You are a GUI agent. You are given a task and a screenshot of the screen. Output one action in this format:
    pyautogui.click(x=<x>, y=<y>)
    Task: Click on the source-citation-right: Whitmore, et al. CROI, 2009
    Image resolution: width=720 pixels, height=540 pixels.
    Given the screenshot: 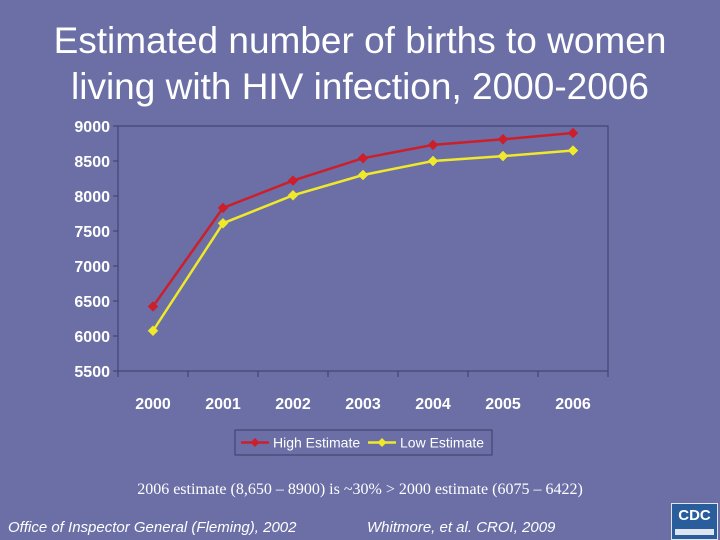 What is the action you would take?
    pyautogui.click(x=461, y=527)
    